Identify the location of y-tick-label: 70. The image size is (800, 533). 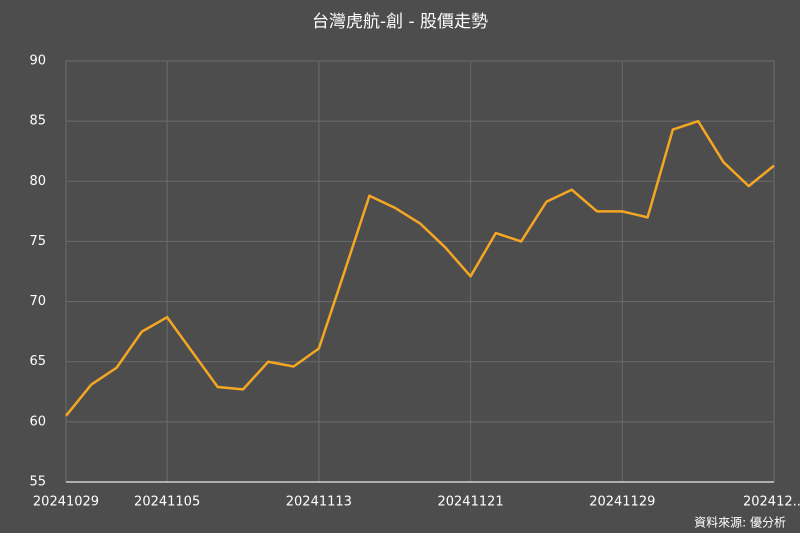
(37, 301).